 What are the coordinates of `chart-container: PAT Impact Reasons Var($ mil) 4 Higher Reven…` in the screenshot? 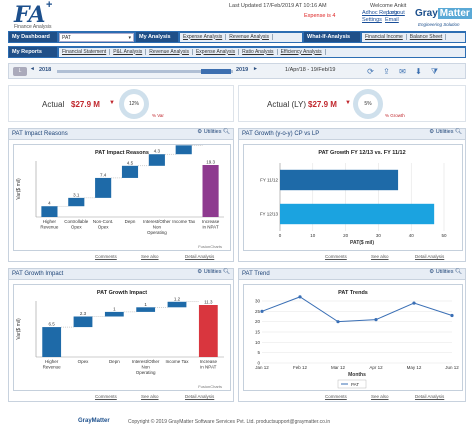 It's located at (122, 195).